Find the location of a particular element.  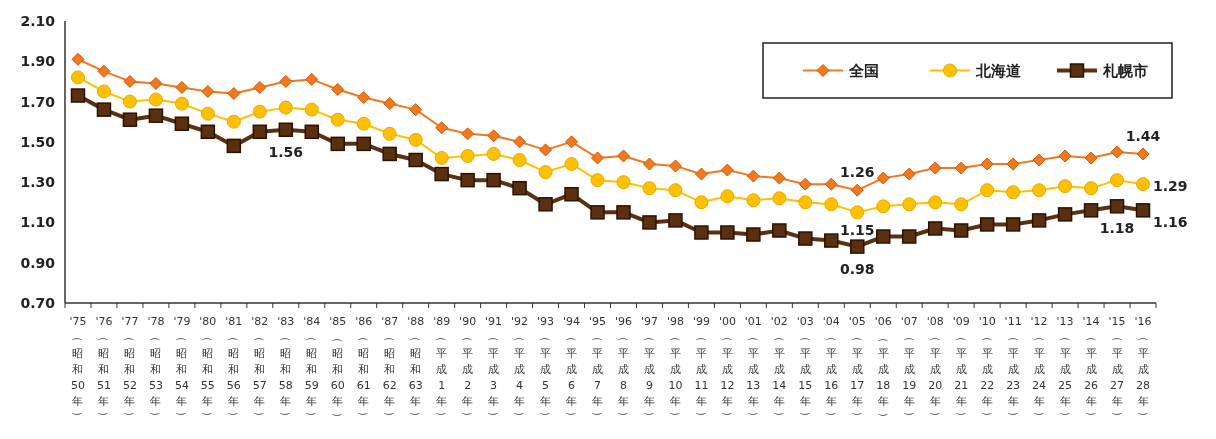

x-tick-label: '07（平成19年） is located at coordinates (909, 368).